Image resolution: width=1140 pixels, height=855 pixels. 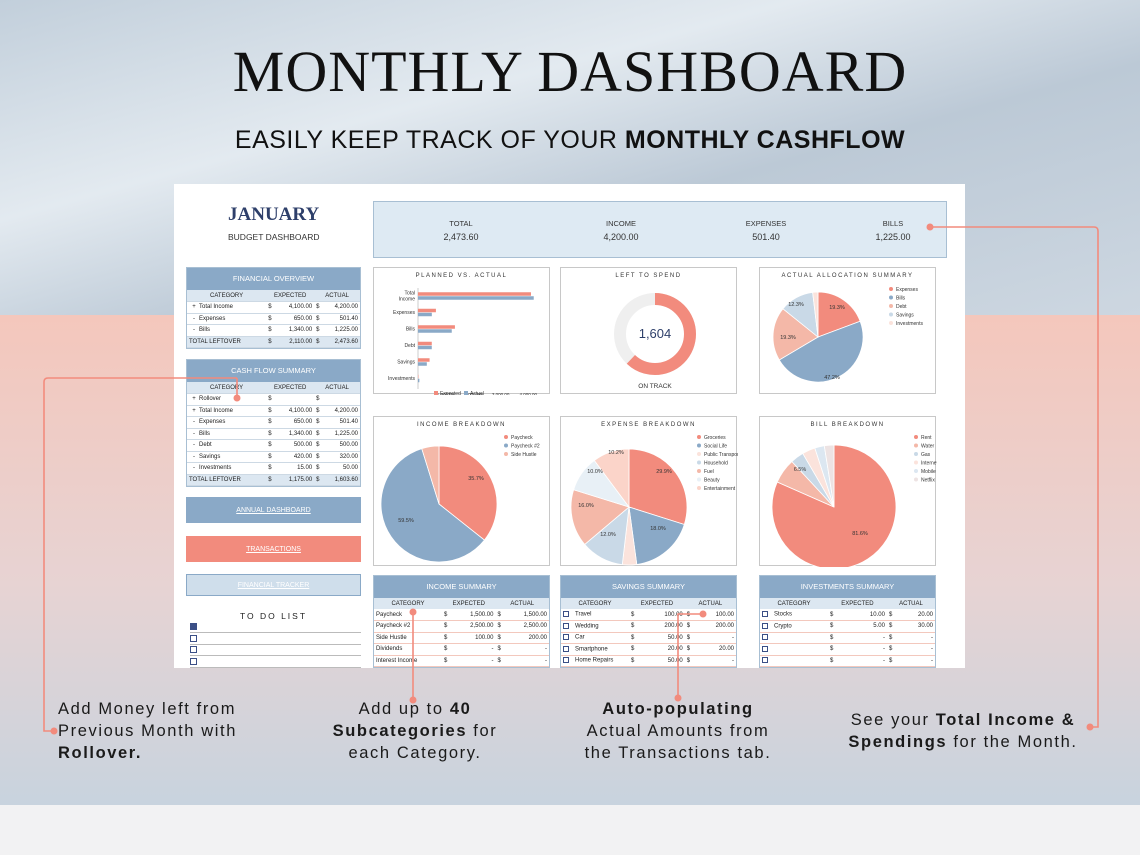 I want to click on cash-flow-title: CASH FLOW SUMMARY, so click(x=273, y=371).